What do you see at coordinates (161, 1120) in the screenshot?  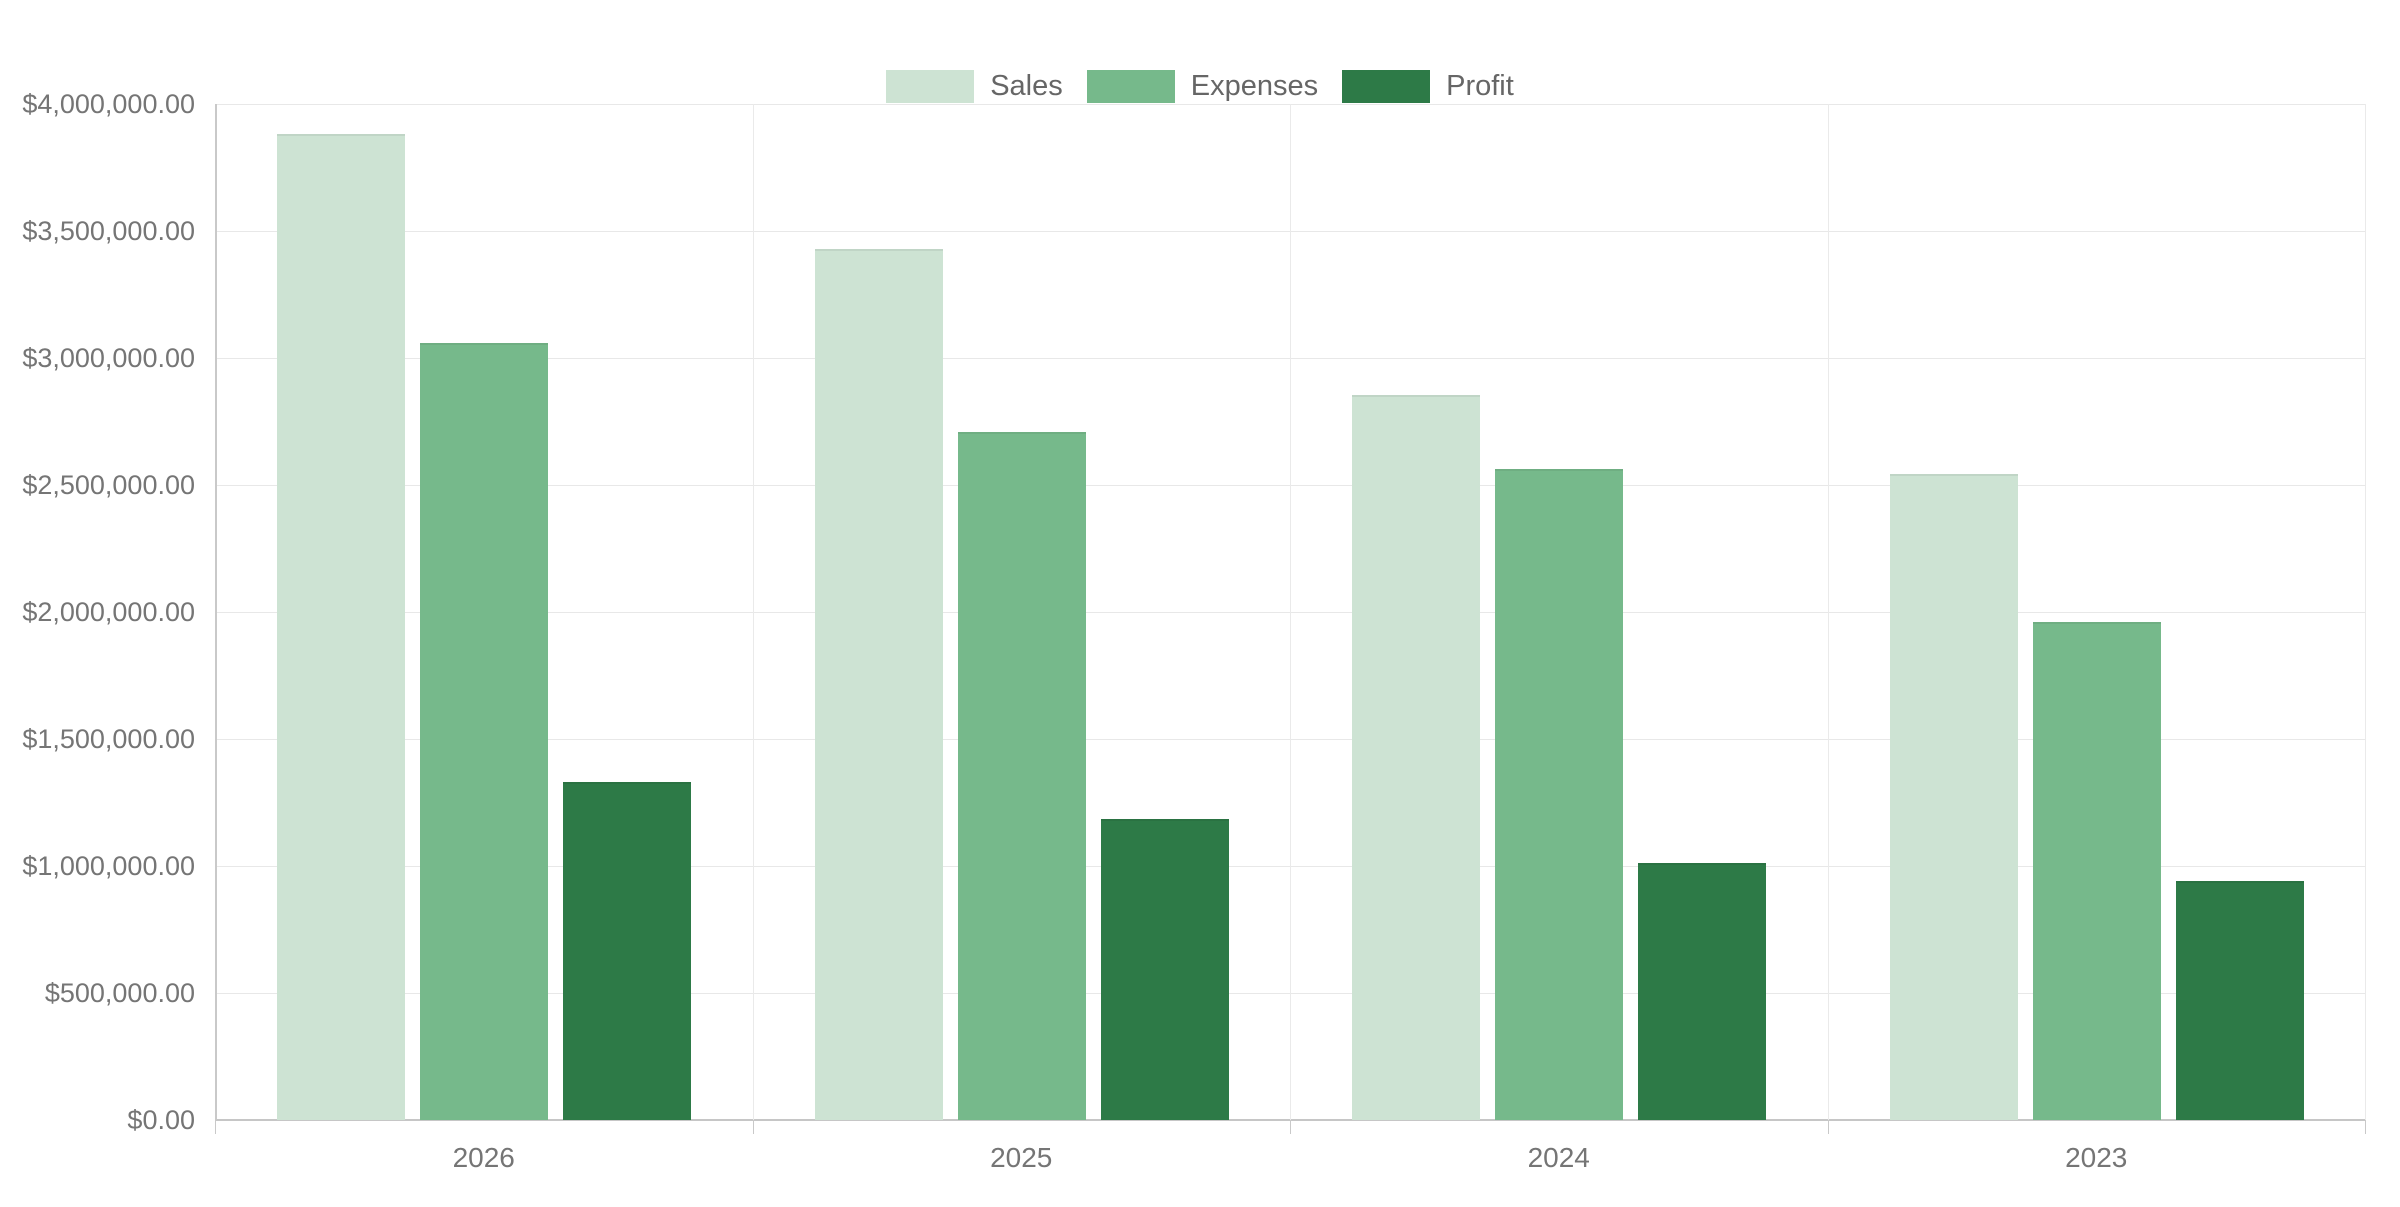 I see `y-axis-tick-label: $0.00` at bounding box center [161, 1120].